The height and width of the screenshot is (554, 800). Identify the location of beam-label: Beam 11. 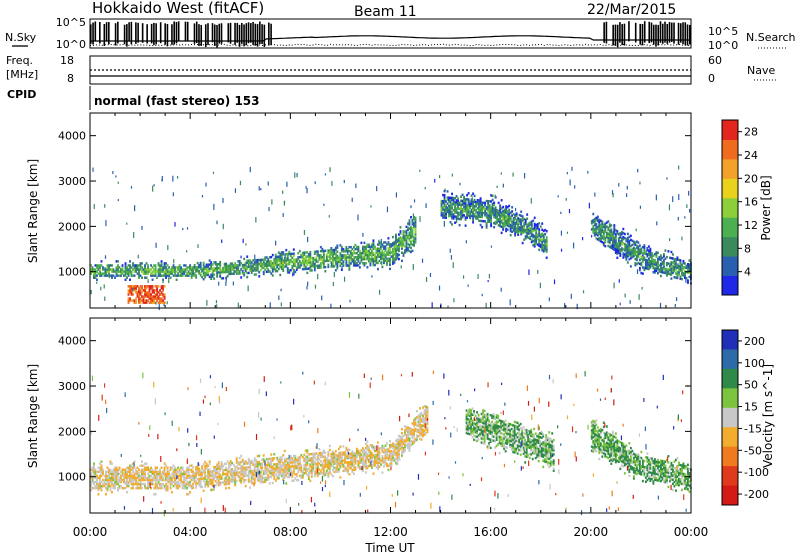
(385, 12).